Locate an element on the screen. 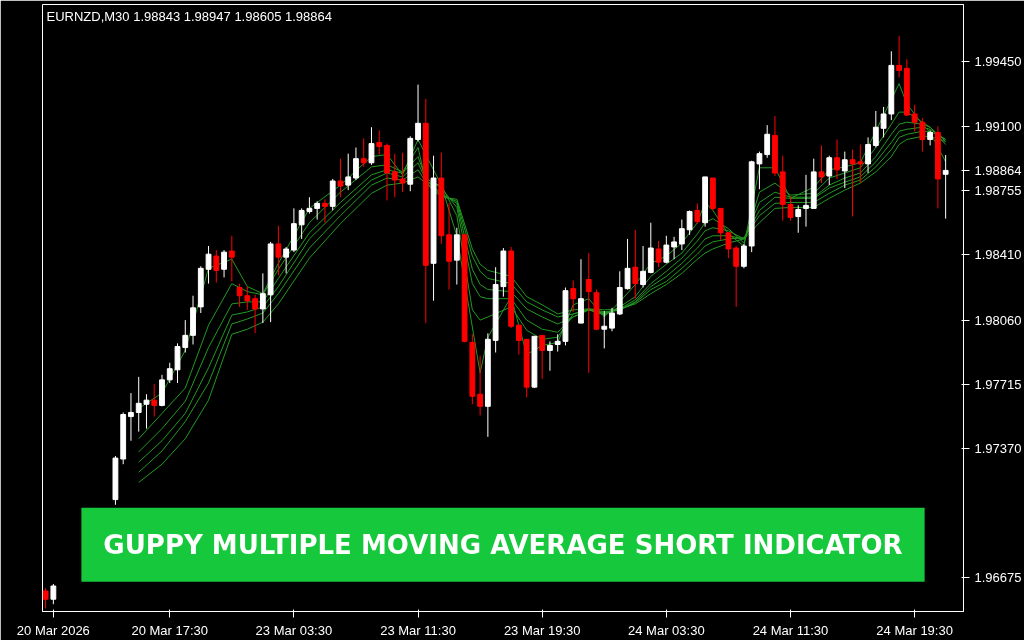 This screenshot has height=640, width=1024. x-tick-label: 23 Mar 19:30 is located at coordinates (542, 630).